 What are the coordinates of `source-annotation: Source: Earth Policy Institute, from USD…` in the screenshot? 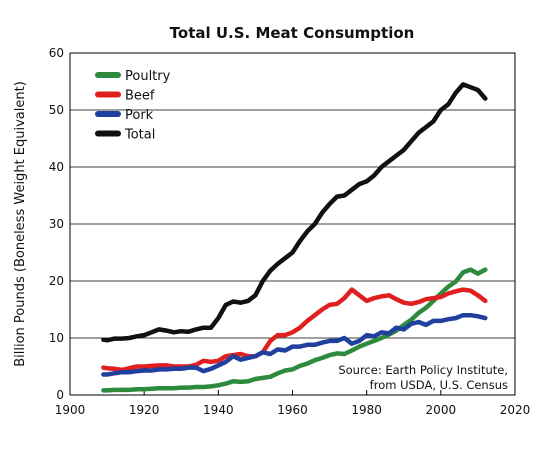 It's located at (423, 377).